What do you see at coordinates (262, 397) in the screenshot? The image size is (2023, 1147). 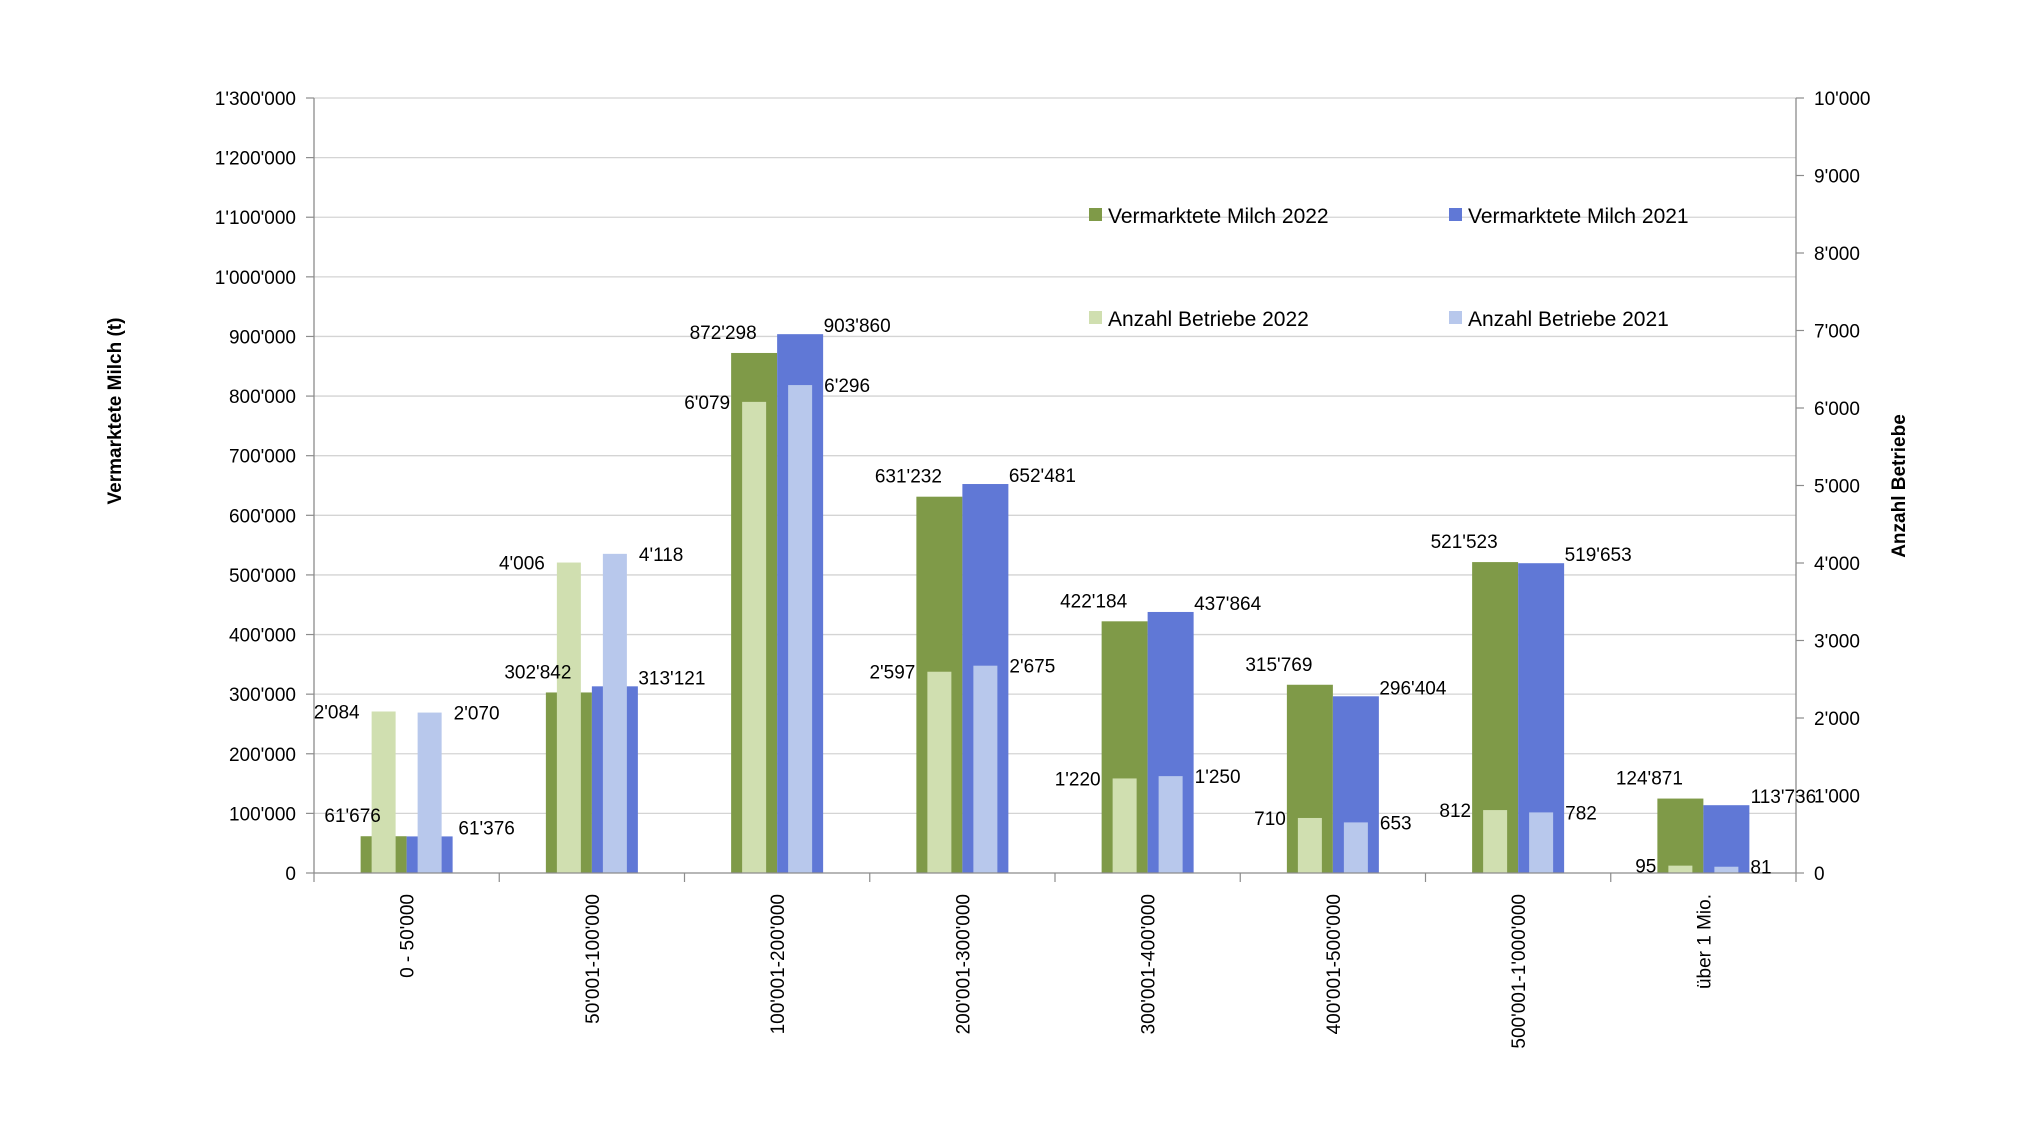 I see `left-tick-label: 800'000` at bounding box center [262, 397].